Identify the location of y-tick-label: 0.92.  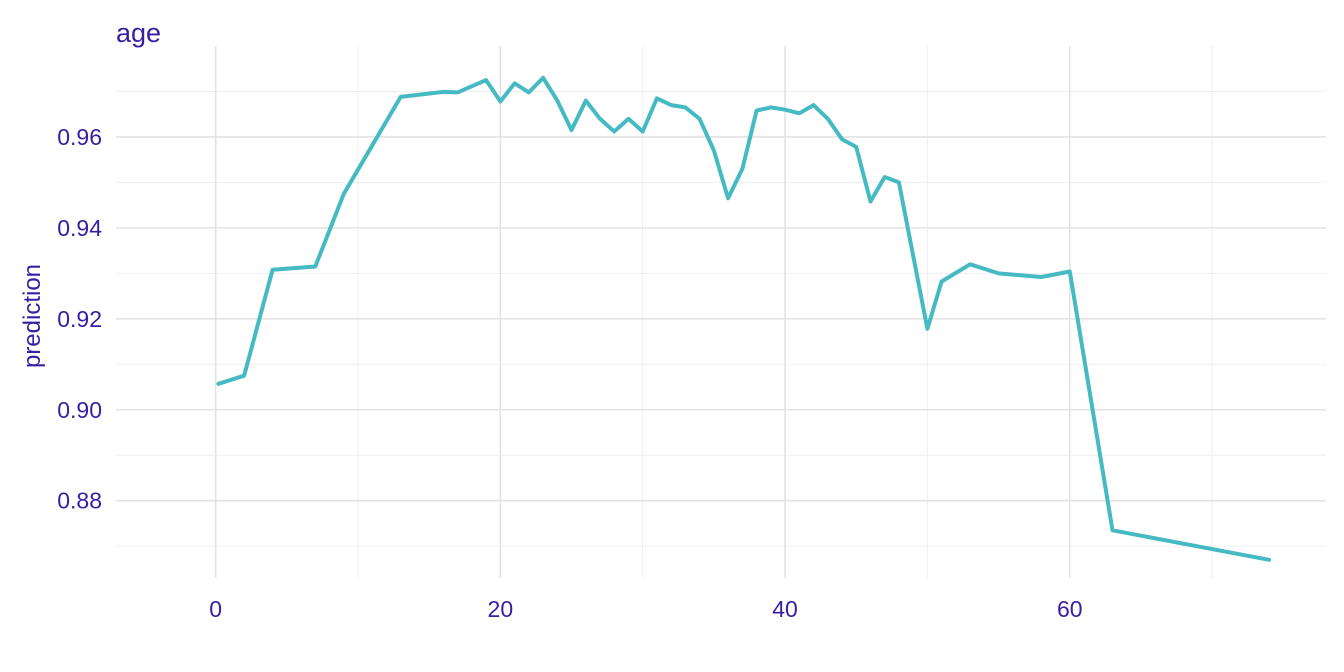
(79, 319).